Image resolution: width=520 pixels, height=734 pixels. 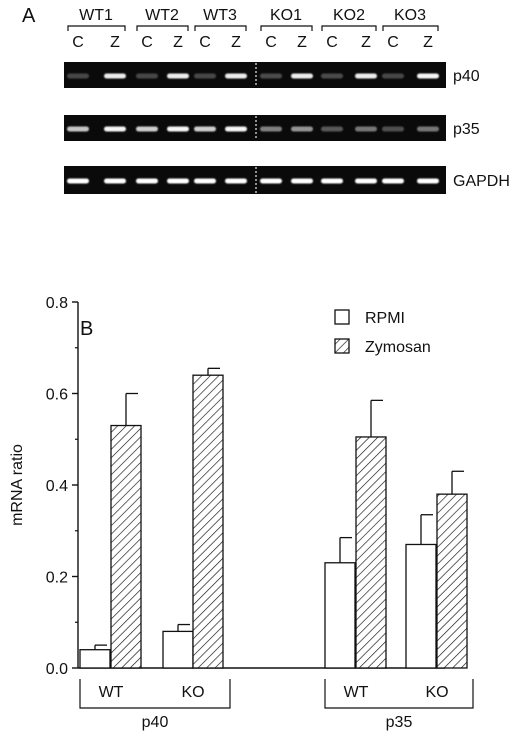 I want to click on sample-label: KO2, so click(x=349, y=15).